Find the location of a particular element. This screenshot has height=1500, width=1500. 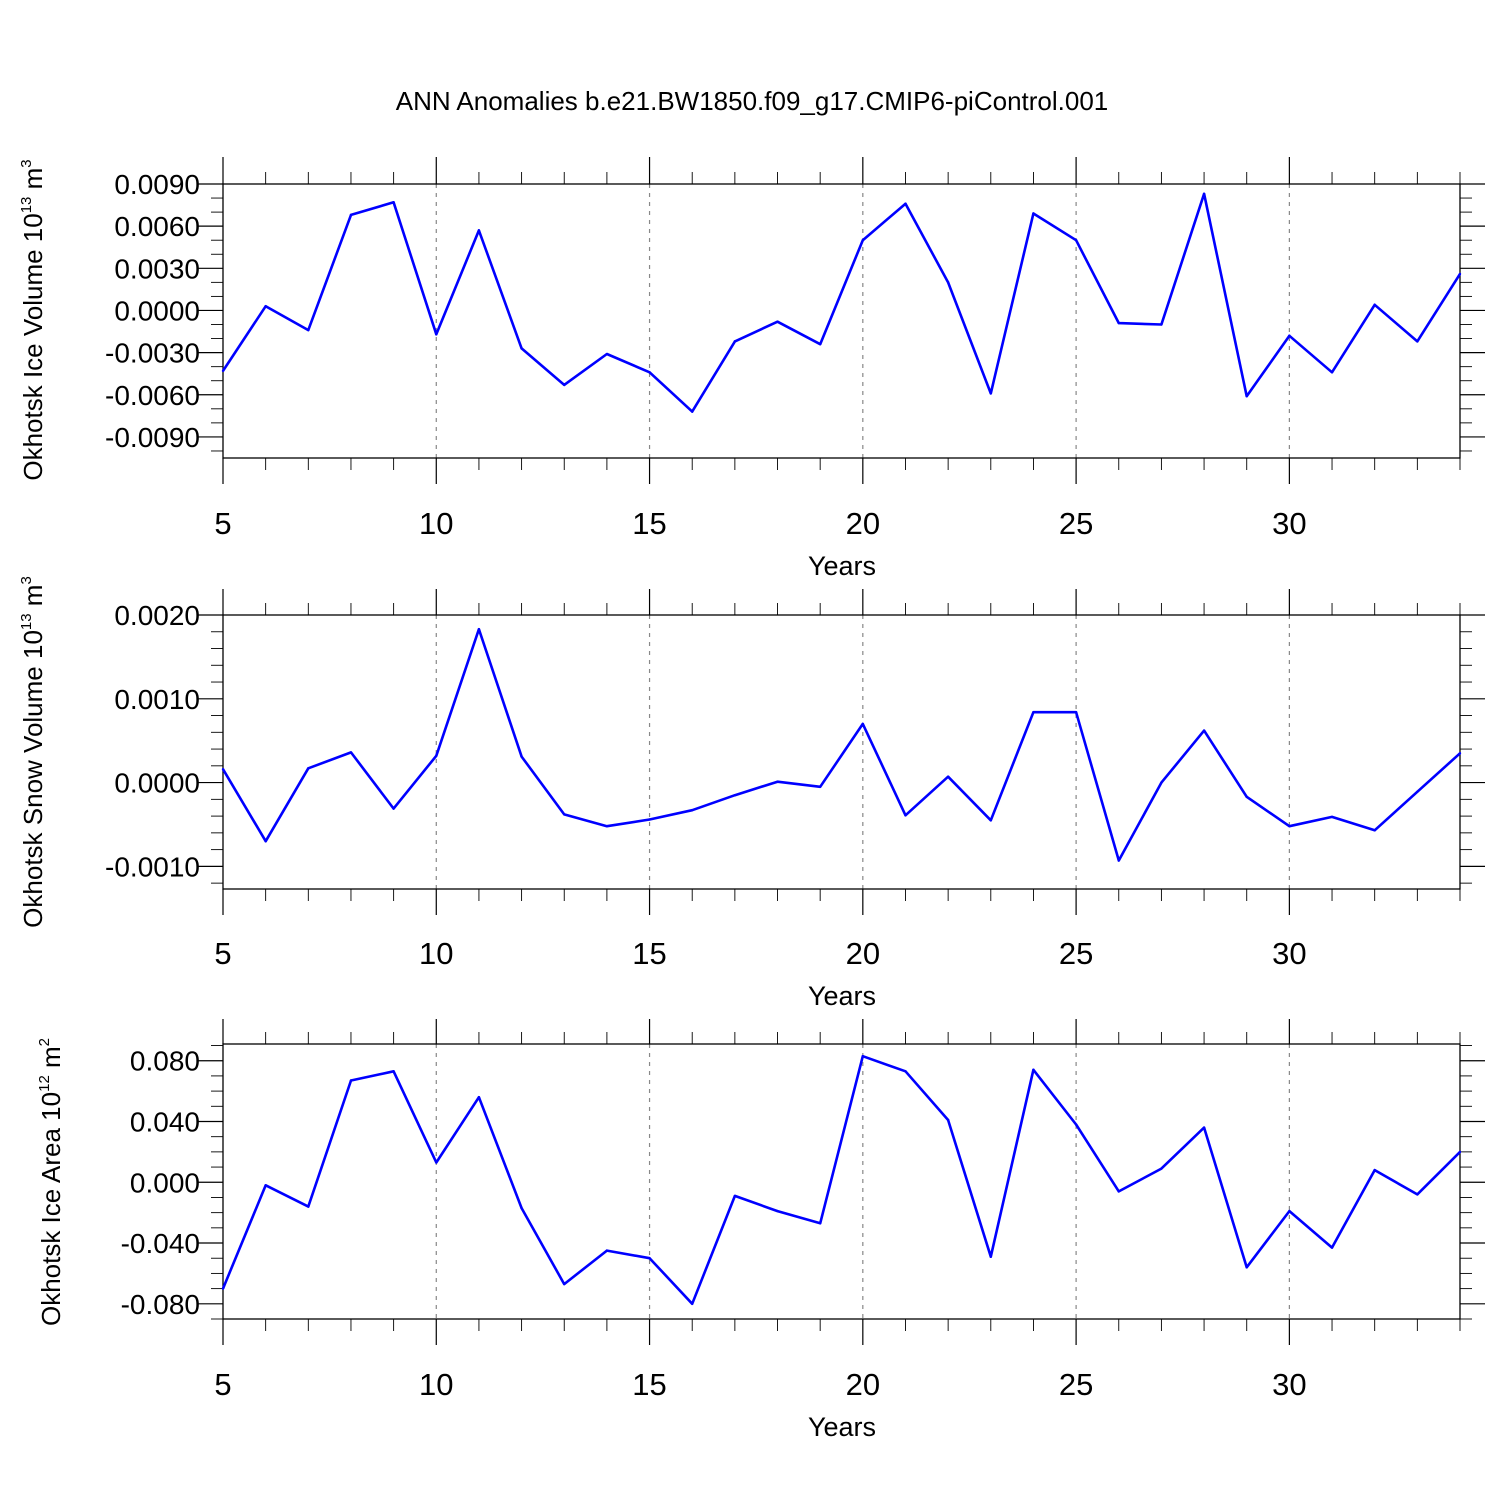

y-tick-label: 0.0090 is located at coordinates (157, 184).